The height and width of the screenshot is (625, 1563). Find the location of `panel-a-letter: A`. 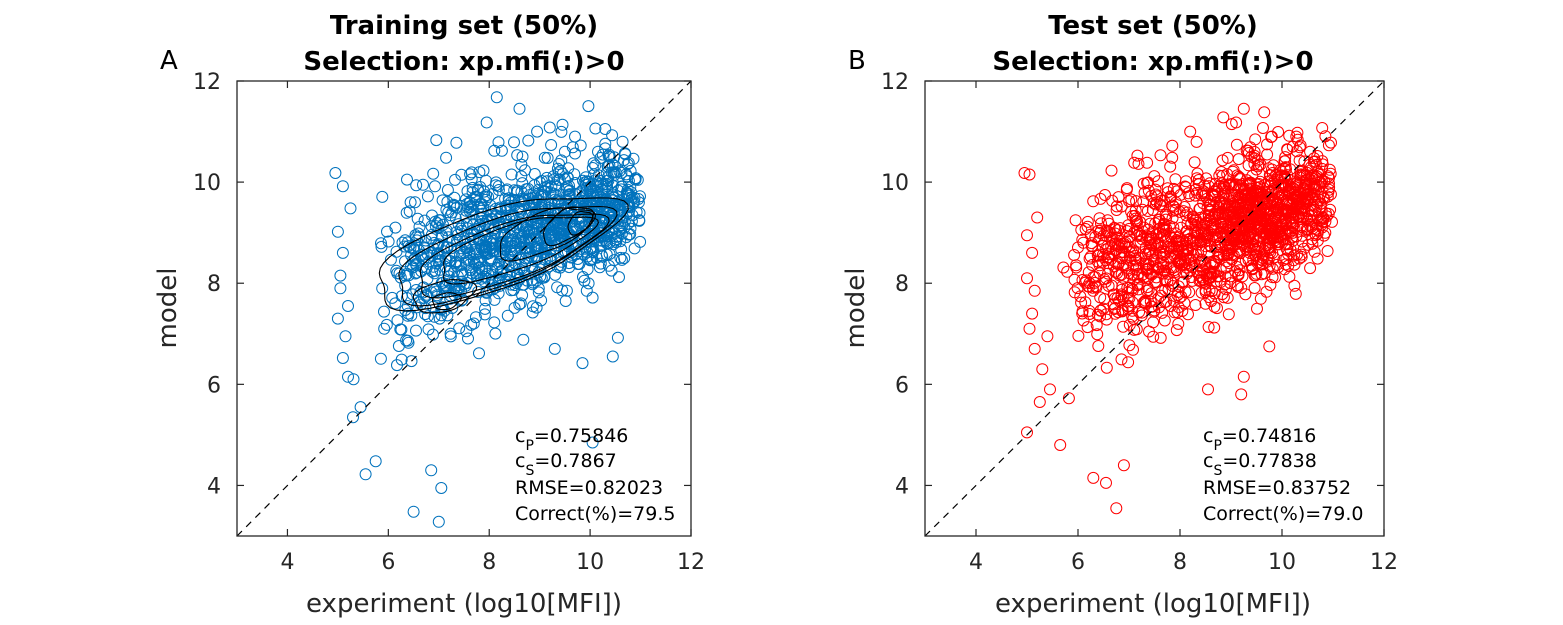

panel-a-letter: A is located at coordinates (169, 61).